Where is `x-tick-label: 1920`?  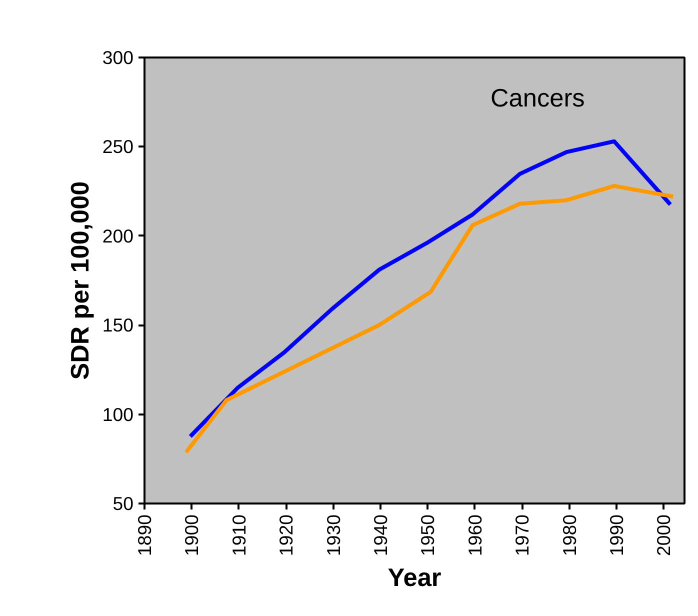
x-tick-label: 1920 is located at coordinates (286, 535).